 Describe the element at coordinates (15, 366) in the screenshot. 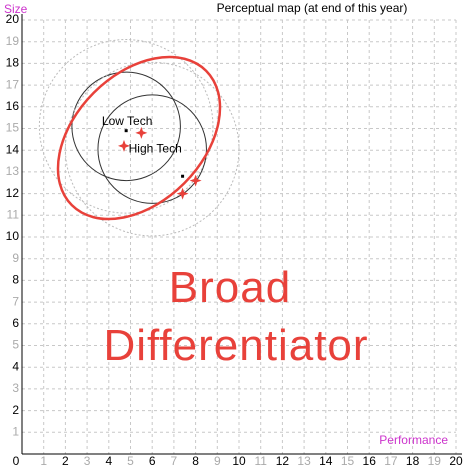

I see `y-tick-label: 4` at that location.